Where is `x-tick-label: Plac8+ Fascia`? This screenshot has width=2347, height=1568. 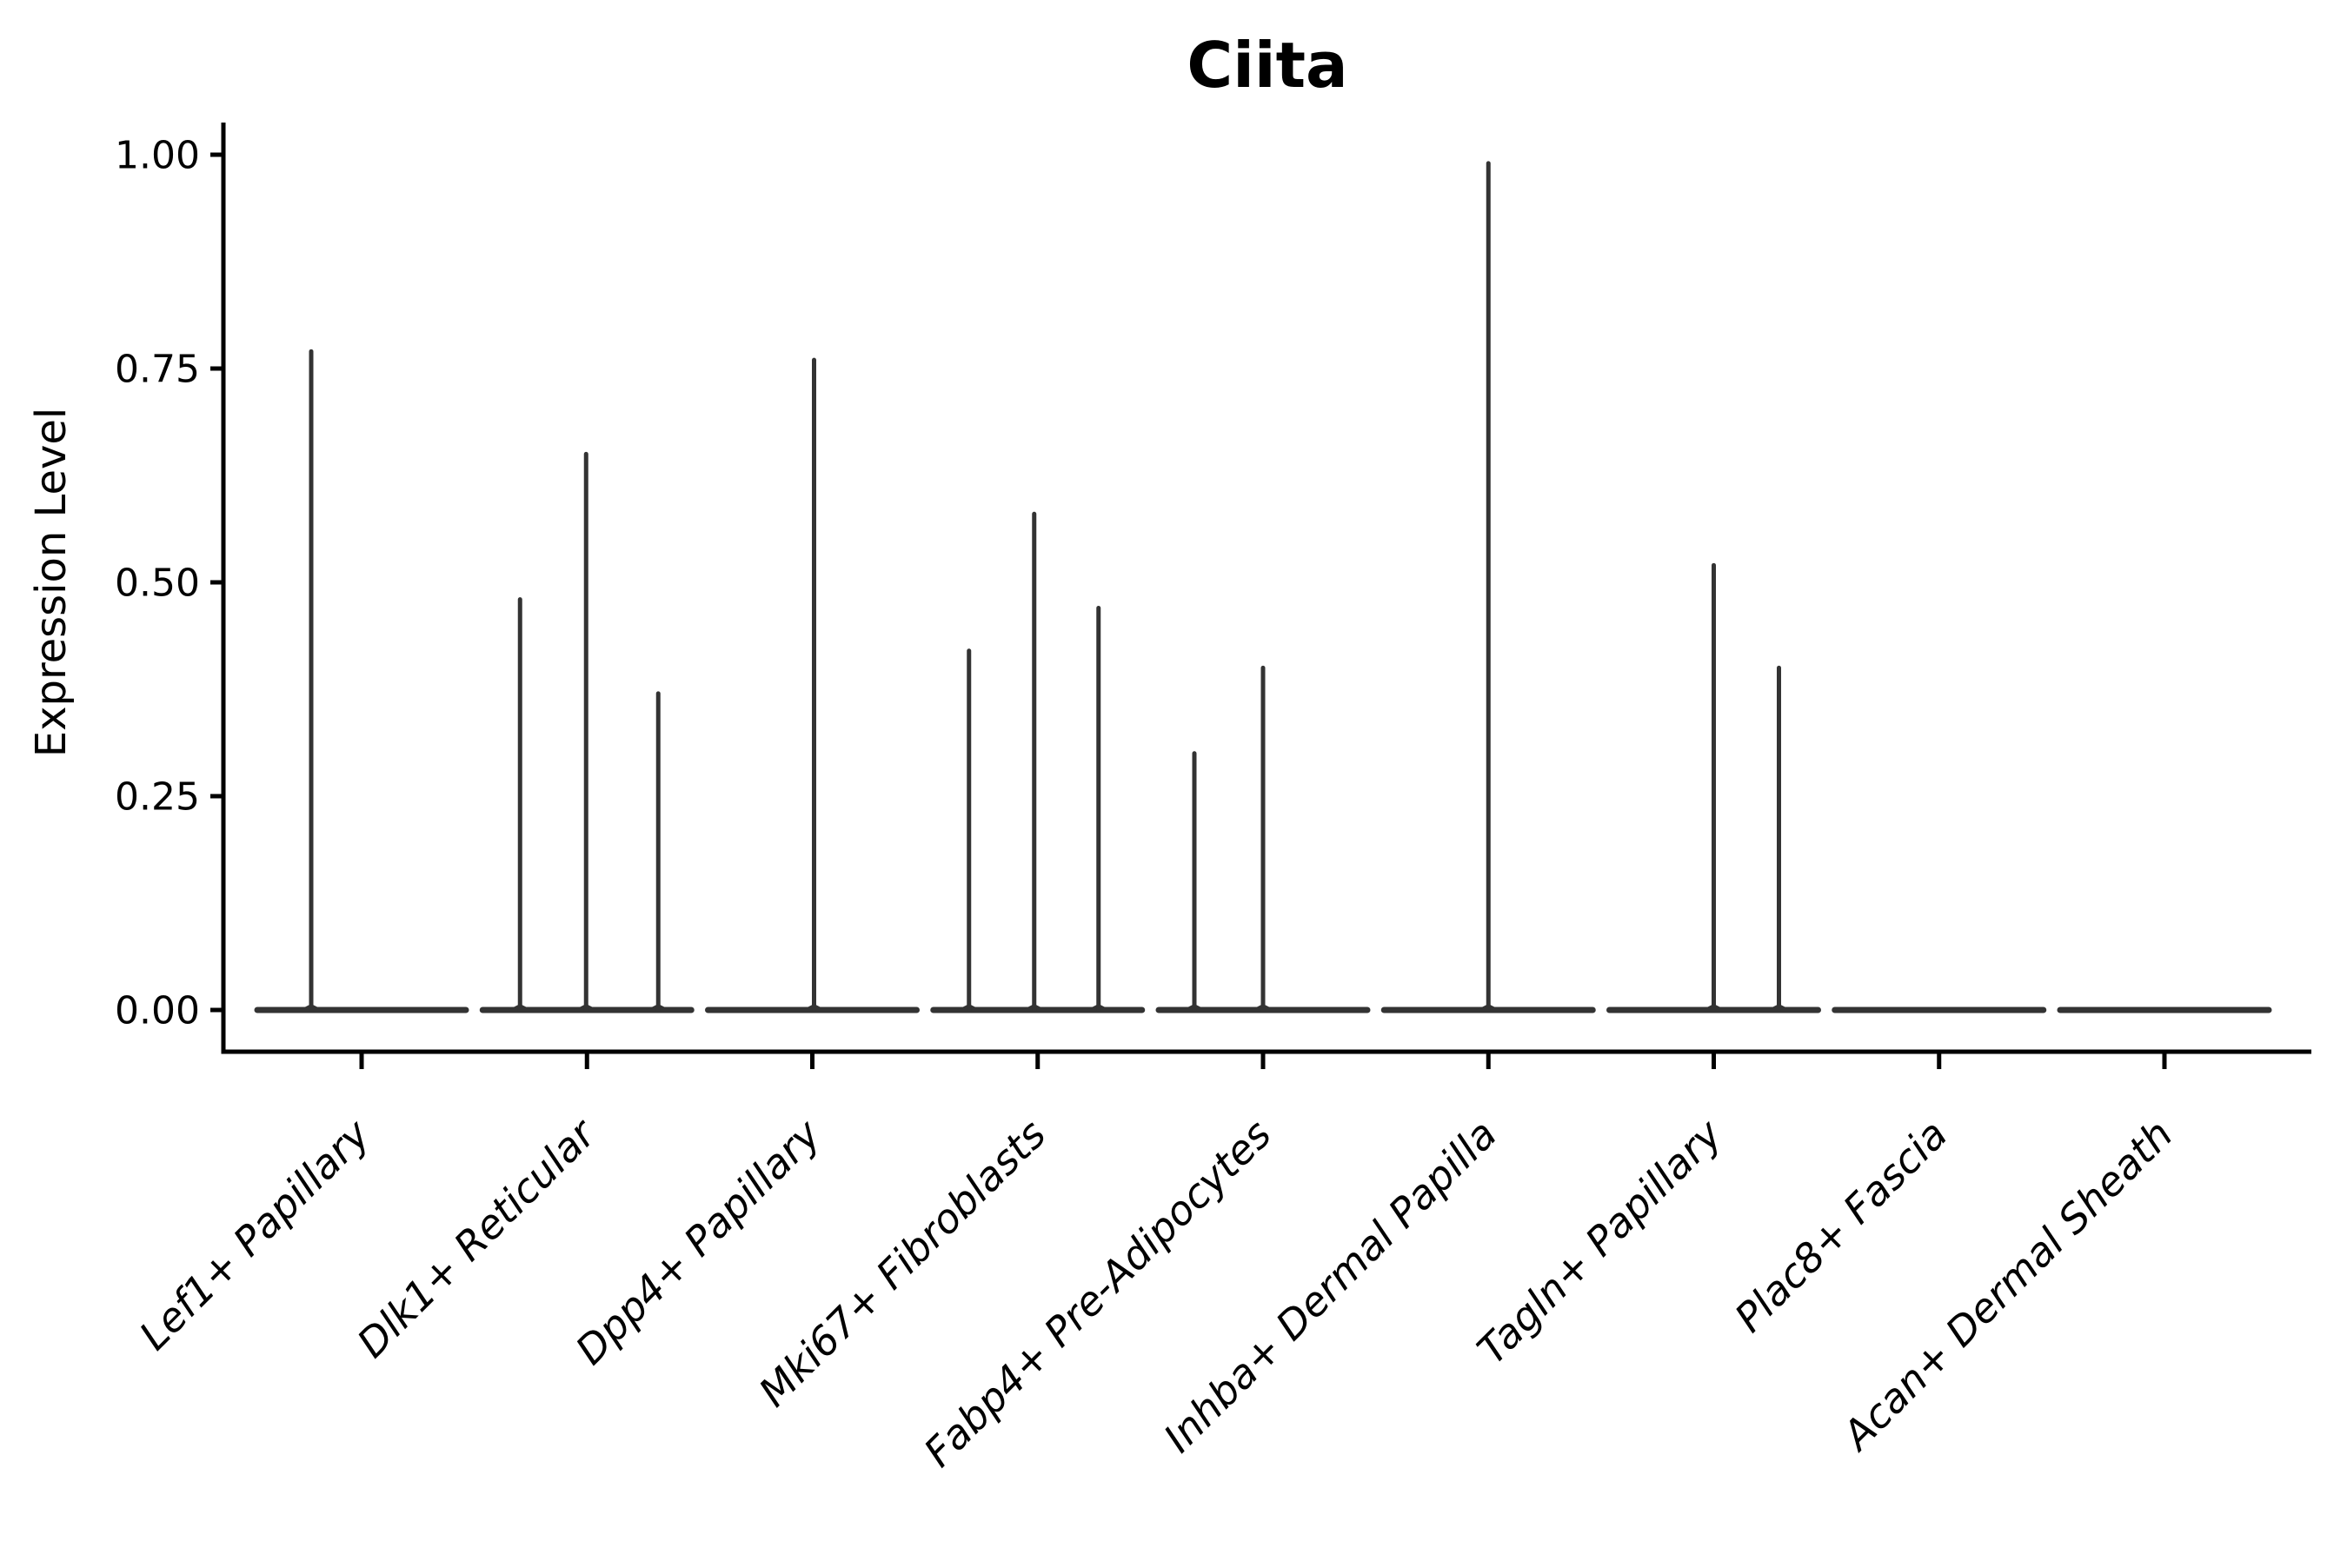 x-tick-label: Plac8+ Fascia is located at coordinates (1840, 1226).